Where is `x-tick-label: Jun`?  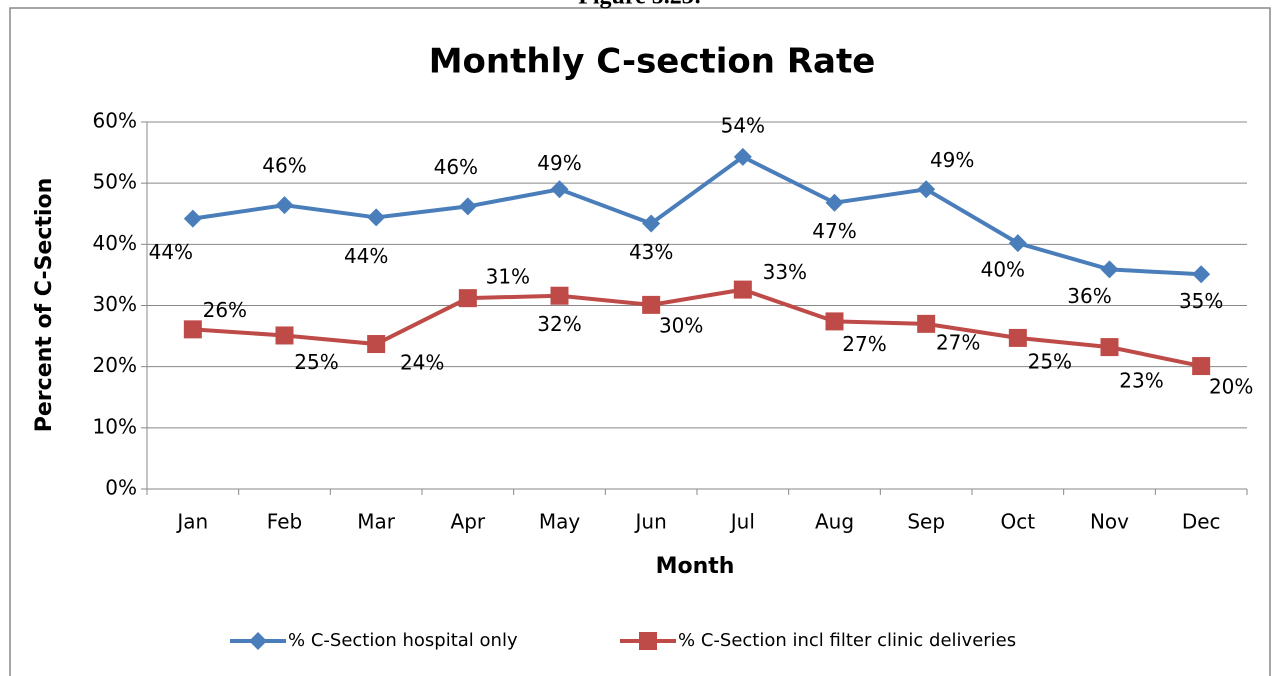 x-tick-label: Jun is located at coordinates (650, 522).